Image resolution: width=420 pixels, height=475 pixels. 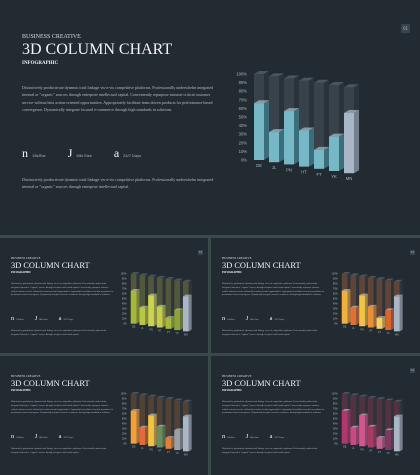 I want to click on x-tick-label: YK, so click(x=334, y=176).